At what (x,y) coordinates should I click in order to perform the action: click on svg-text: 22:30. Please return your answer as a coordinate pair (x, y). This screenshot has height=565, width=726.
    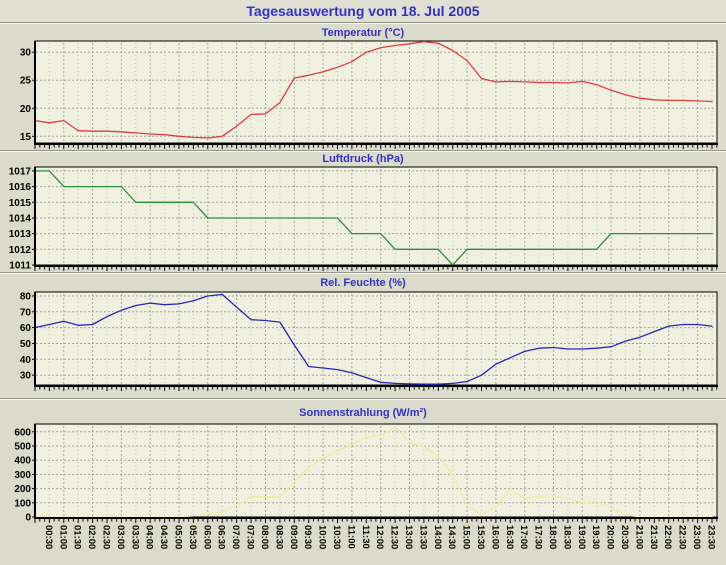
    Looking at the image, I should click on (682, 537).